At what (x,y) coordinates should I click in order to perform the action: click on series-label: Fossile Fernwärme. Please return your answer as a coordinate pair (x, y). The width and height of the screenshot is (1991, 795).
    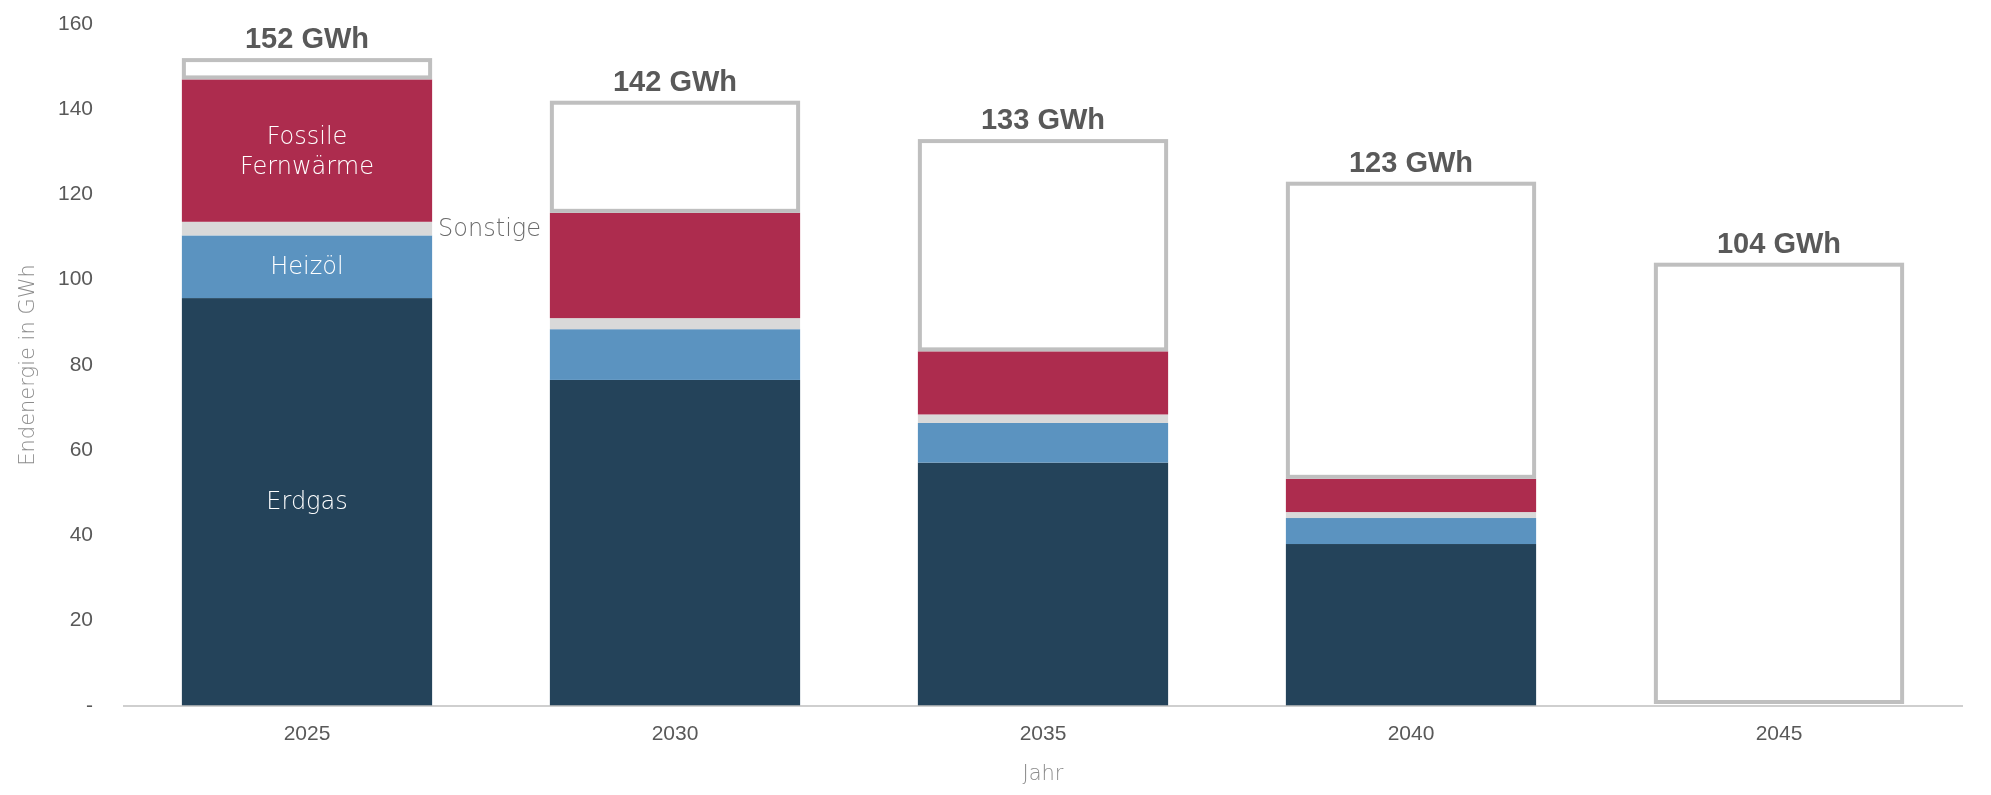
    Looking at the image, I should click on (307, 150).